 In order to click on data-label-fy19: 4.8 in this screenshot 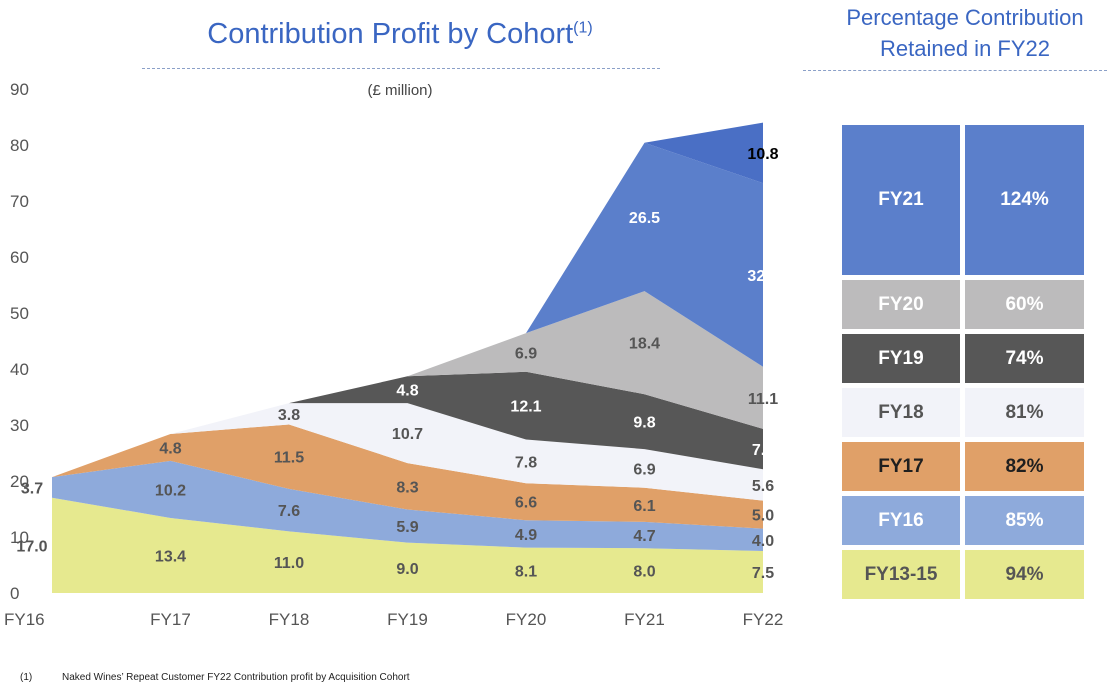, I will do `click(407, 391)`.